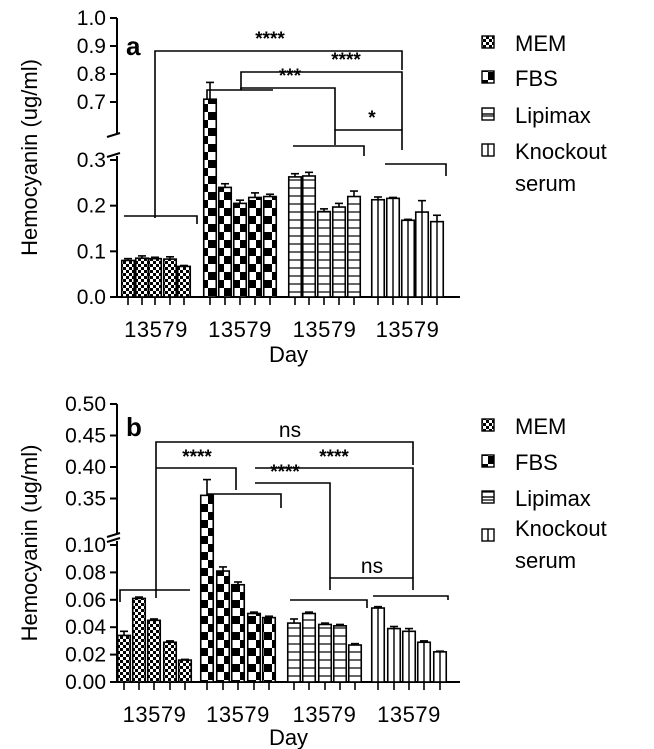  I want to click on y-tick-label: 0.2, so click(91, 206).